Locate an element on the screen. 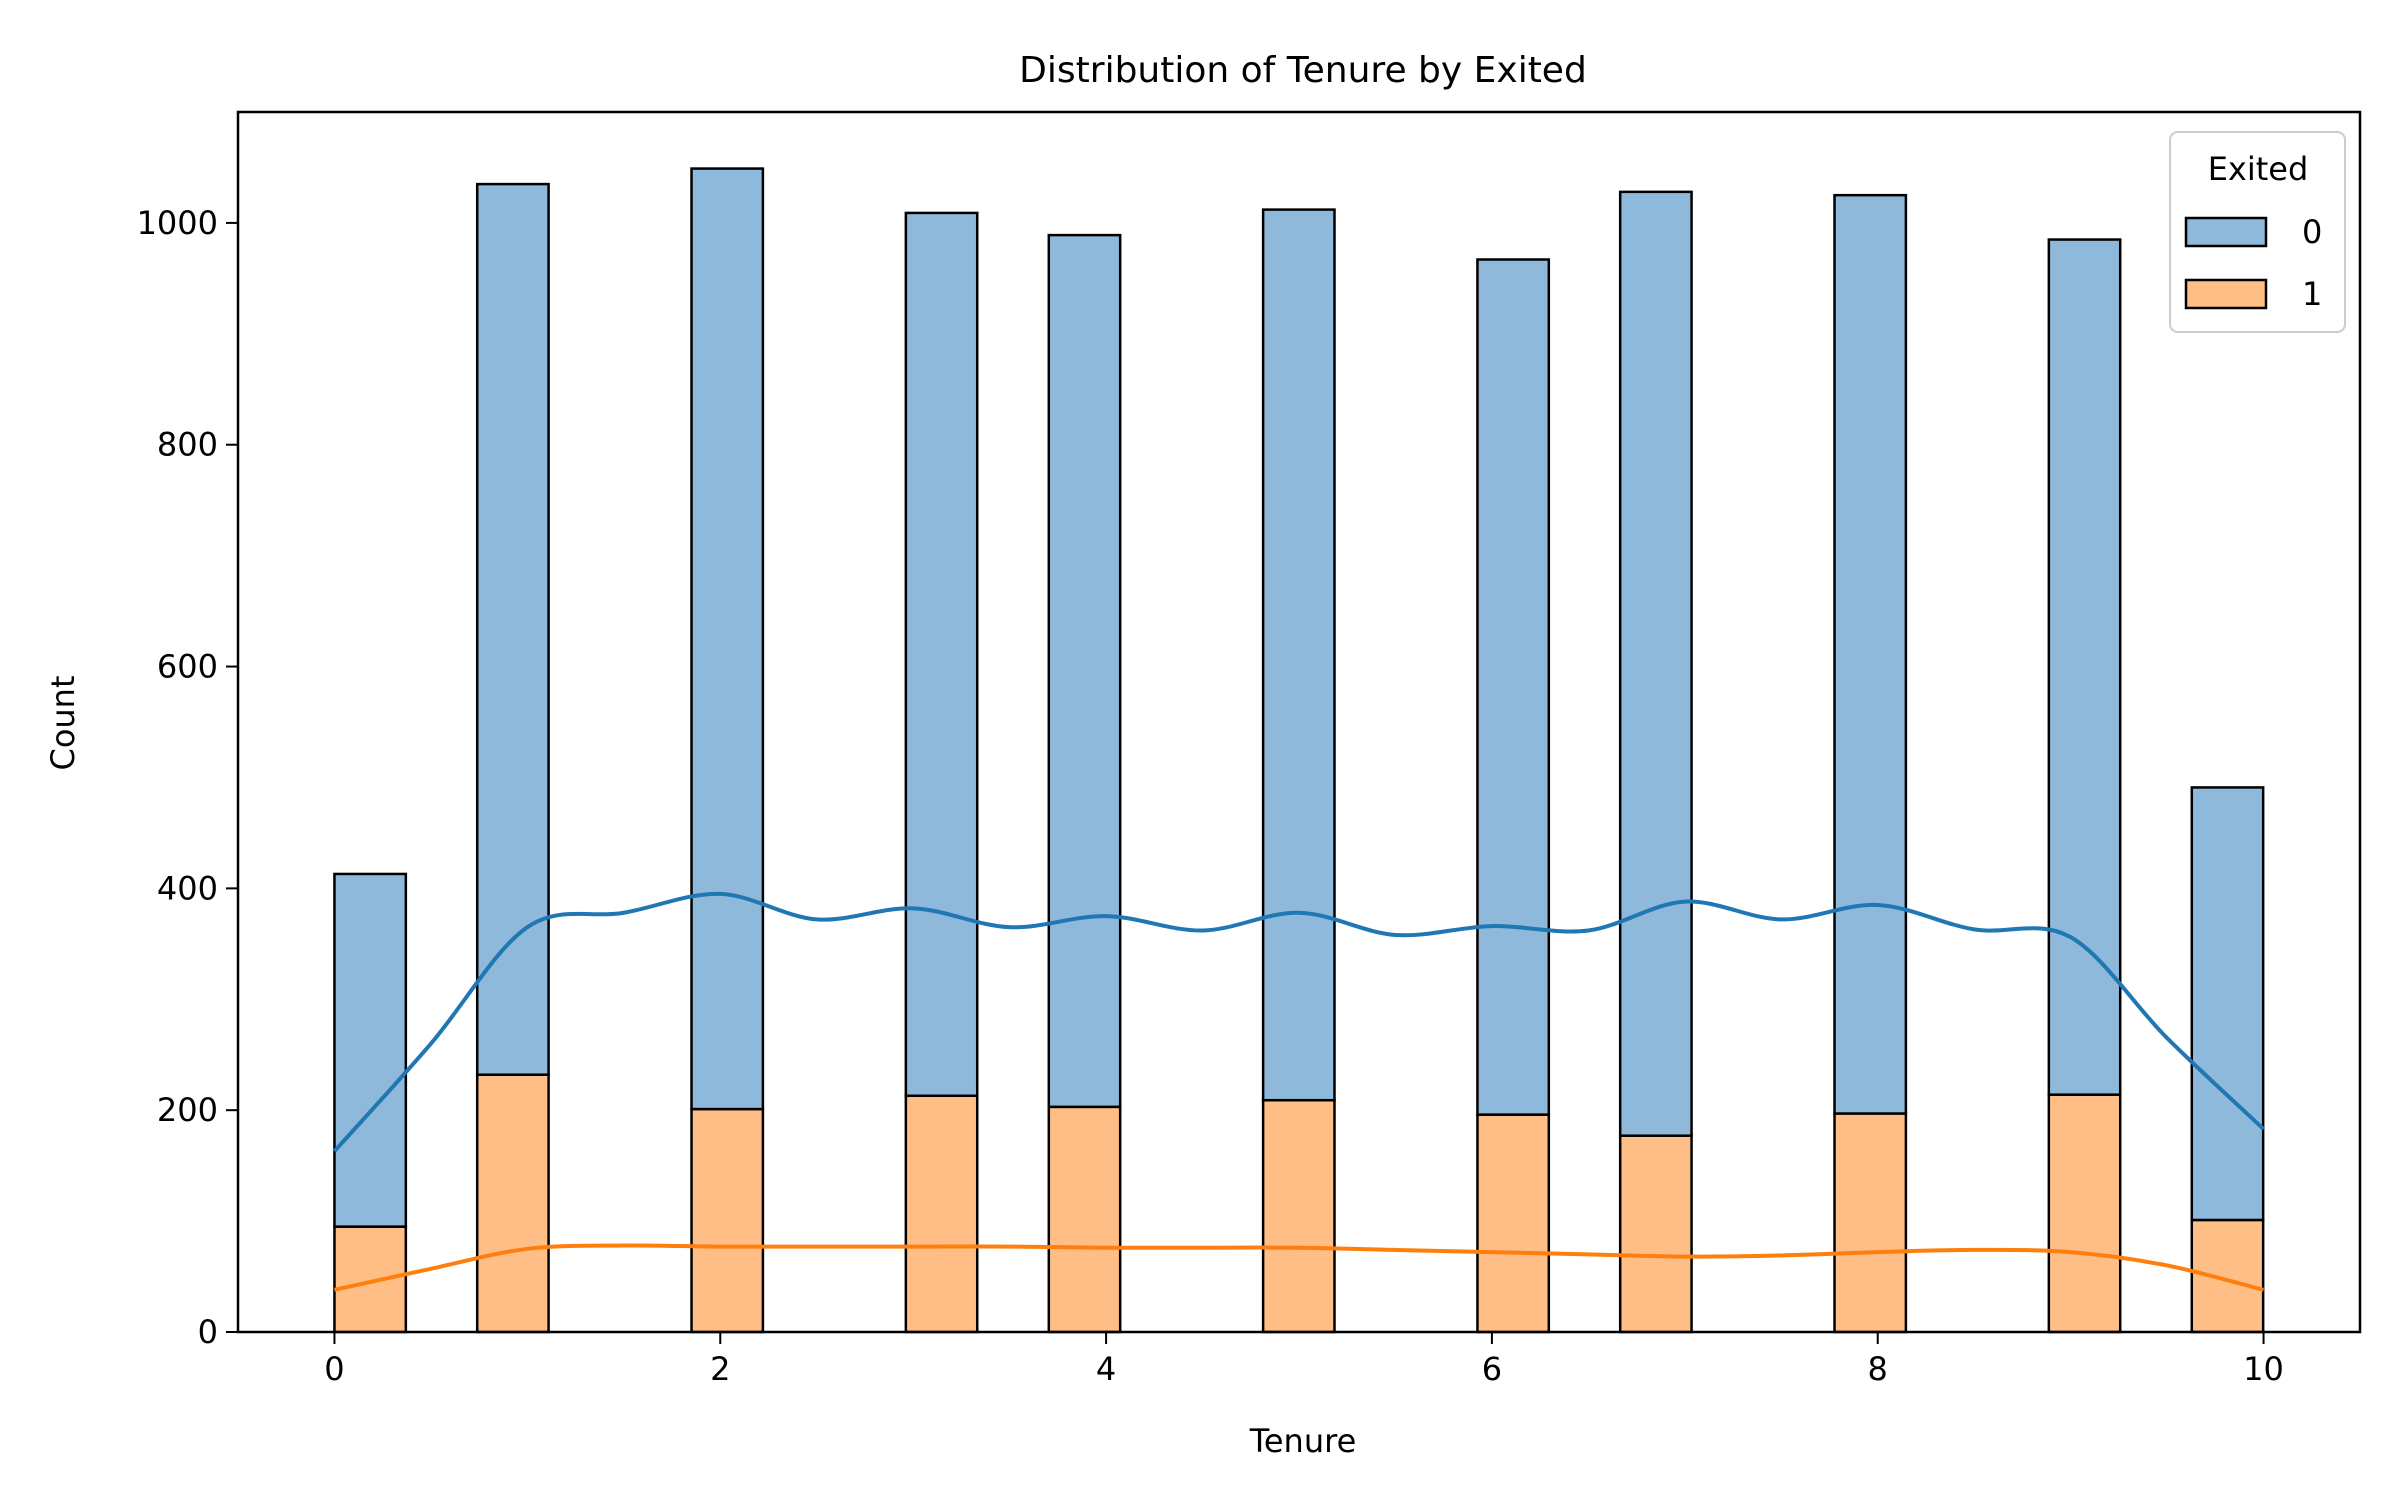 The height and width of the screenshot is (1504, 2400). x-tick-label: 2 is located at coordinates (720, 1369).